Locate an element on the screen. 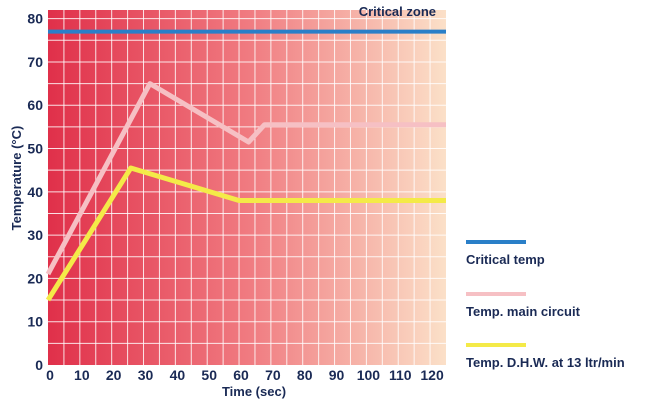 The width and height of the screenshot is (660, 401). x-tick-label: 60 is located at coordinates (241, 375).